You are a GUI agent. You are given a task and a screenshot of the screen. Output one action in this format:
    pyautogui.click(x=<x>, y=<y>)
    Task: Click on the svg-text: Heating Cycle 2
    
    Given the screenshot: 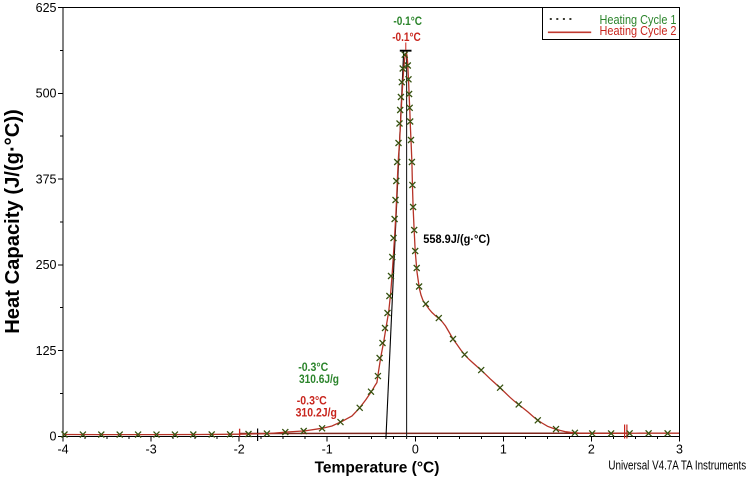 What is the action you would take?
    pyautogui.click(x=638, y=30)
    